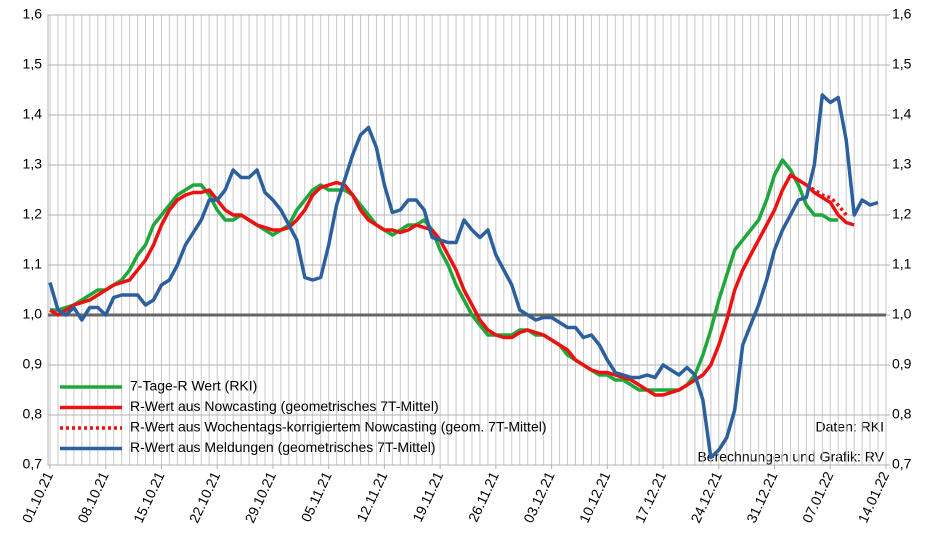  I want to click on annotation: Daten: RKI, so click(850, 427).